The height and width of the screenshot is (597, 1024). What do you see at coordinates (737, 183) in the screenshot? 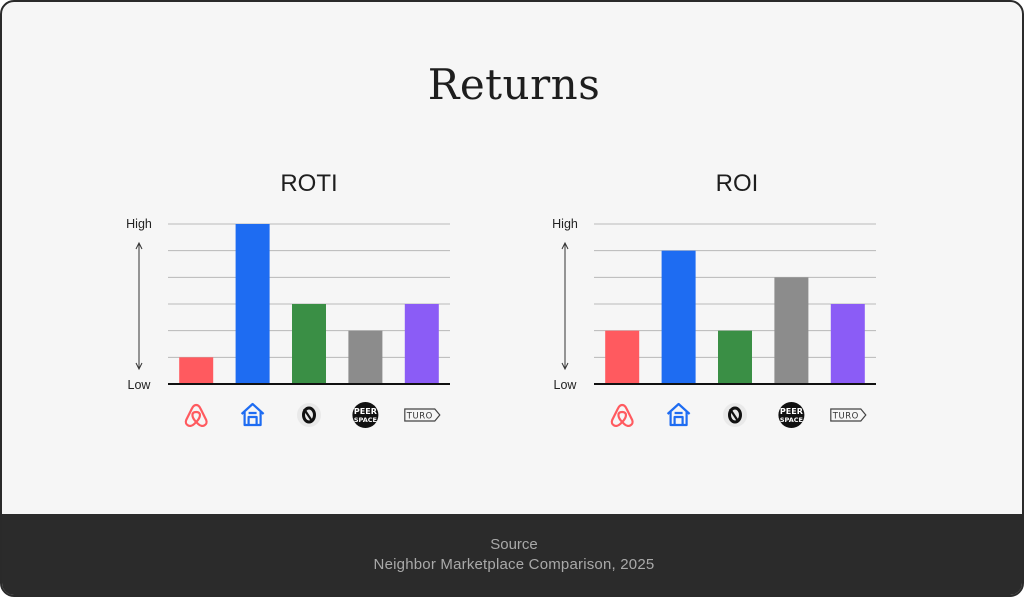
I see `chart-title: ROI` at bounding box center [737, 183].